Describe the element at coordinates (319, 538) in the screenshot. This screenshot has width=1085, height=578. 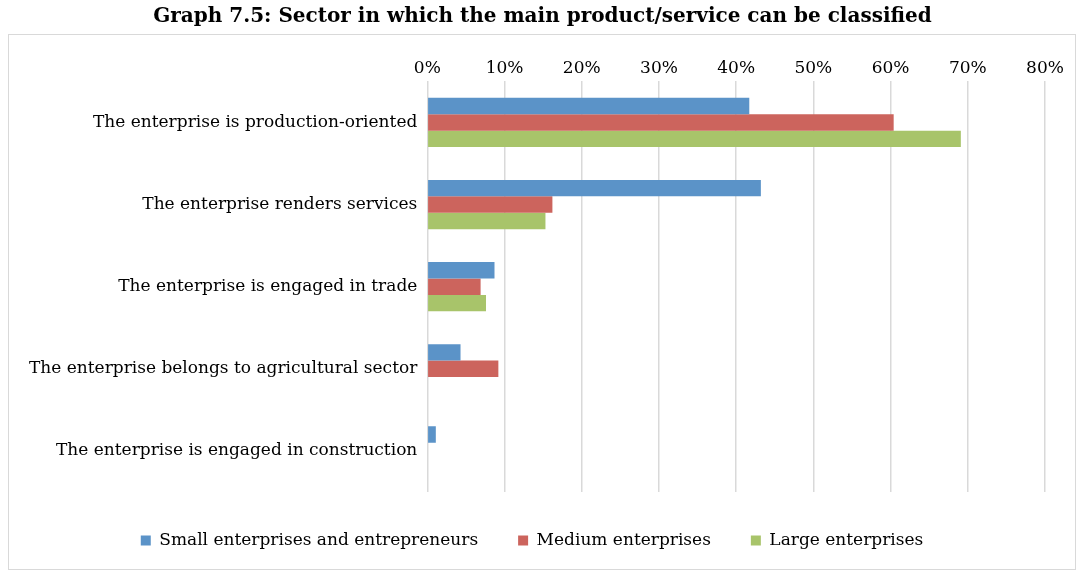
I see `legend-label: Small enterprises and entrepreneurs` at that location.